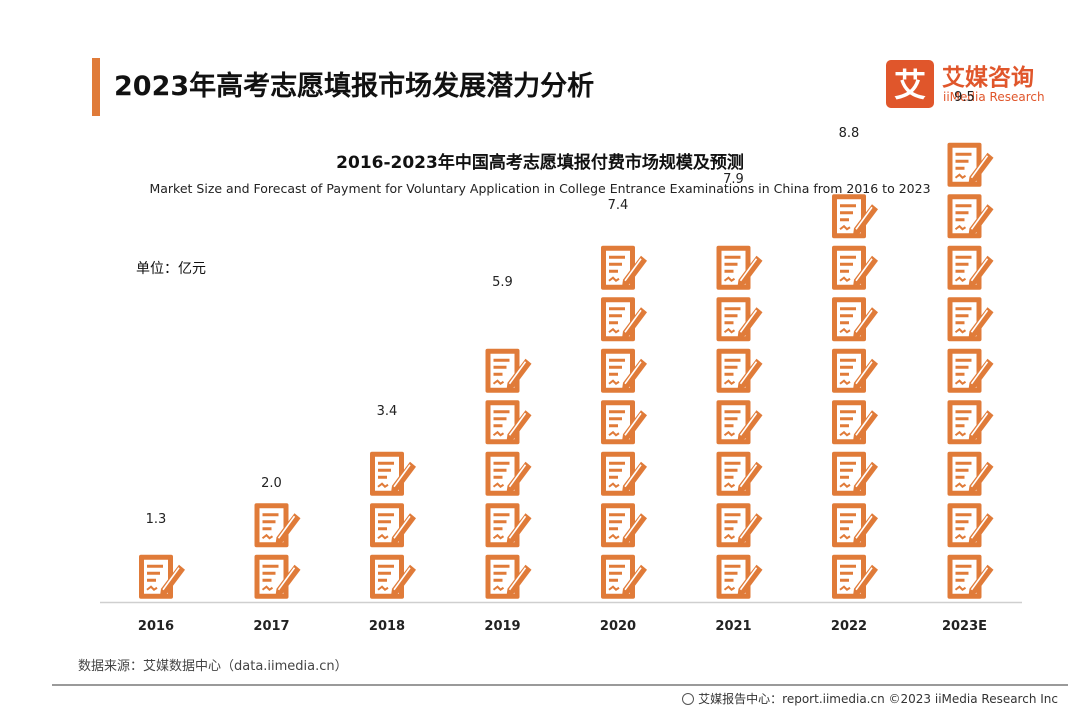 The image size is (1080, 724). Describe the element at coordinates (271, 626) in the screenshot. I see `x-tick-label-2017: 2017` at that location.